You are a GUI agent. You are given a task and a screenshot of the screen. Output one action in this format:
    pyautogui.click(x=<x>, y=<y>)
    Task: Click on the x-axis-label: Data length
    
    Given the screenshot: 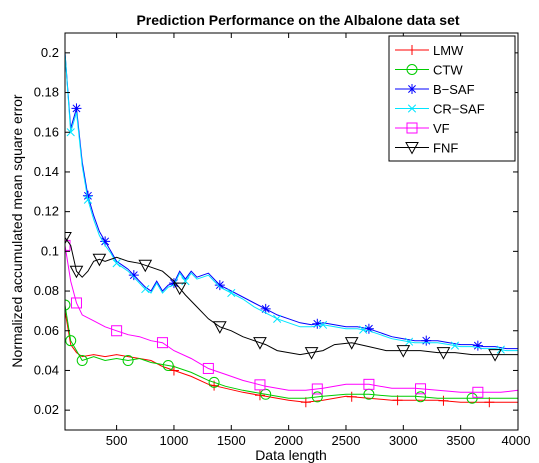 What is the action you would take?
    pyautogui.click(x=291, y=455)
    